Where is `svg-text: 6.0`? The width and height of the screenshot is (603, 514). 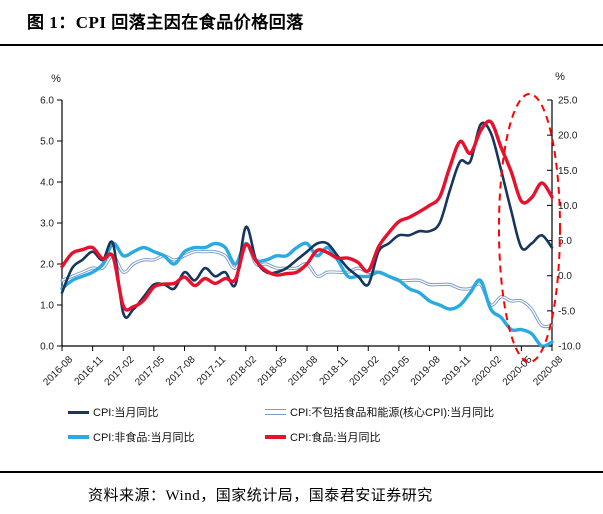 svg-text: 6.0 is located at coordinates (47, 101).